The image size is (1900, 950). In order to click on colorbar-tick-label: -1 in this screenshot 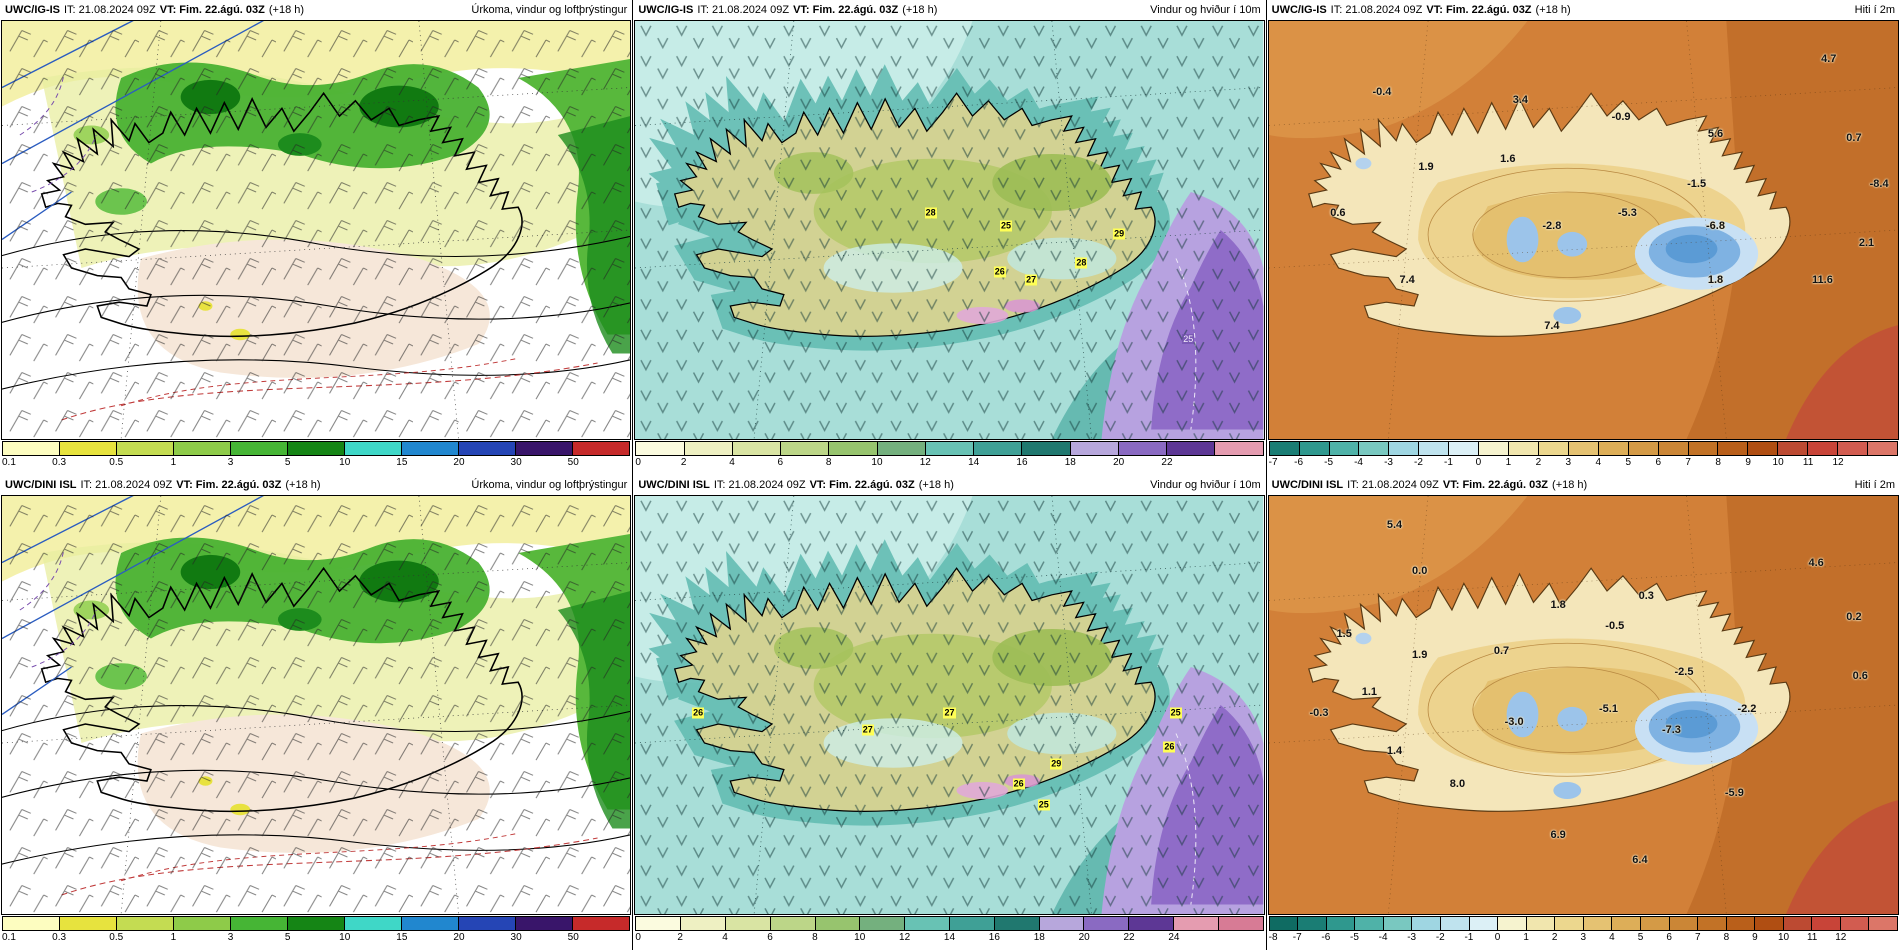, I will do `click(1448, 462)`.